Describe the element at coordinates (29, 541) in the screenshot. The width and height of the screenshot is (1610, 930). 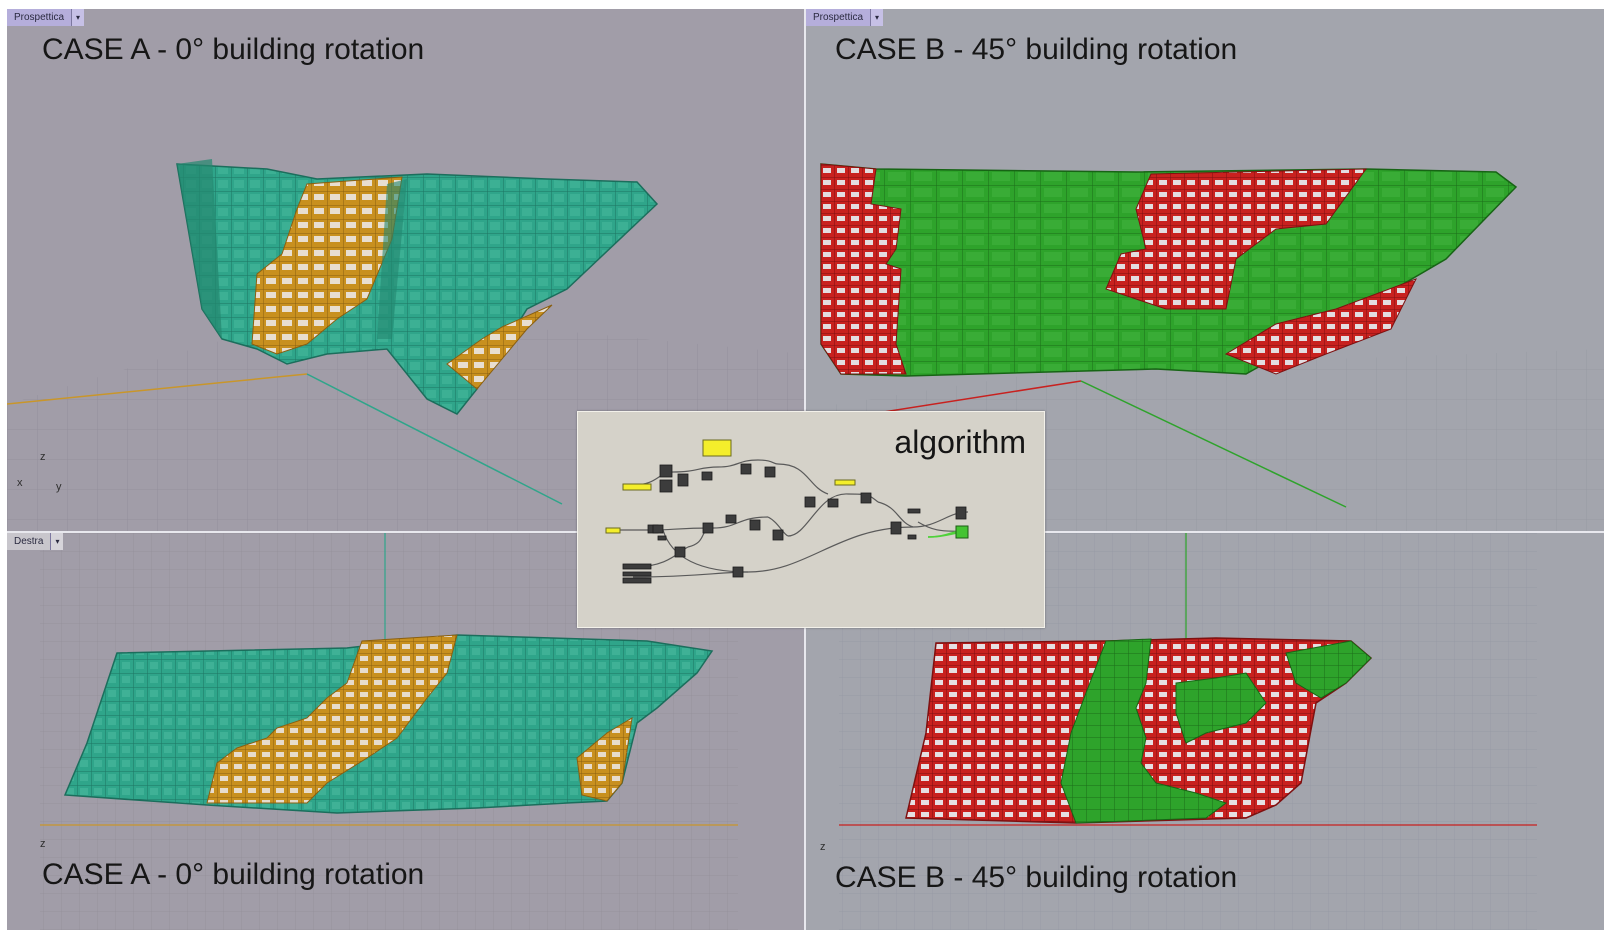
I see `viewport-tab-label: Destra` at that location.